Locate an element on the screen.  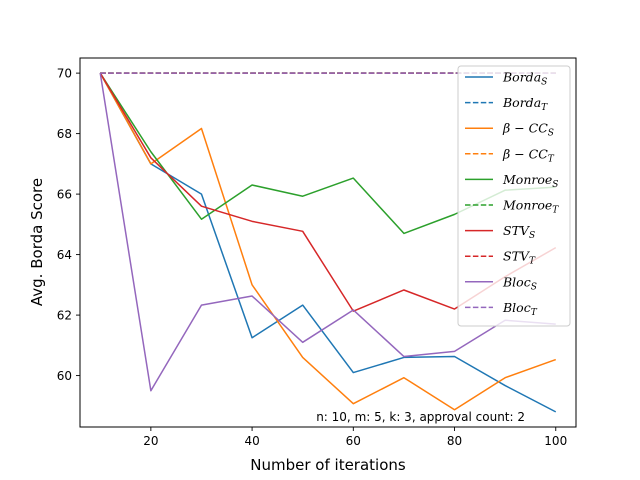
x-axis-label: Number of iterations is located at coordinates (328, 465).